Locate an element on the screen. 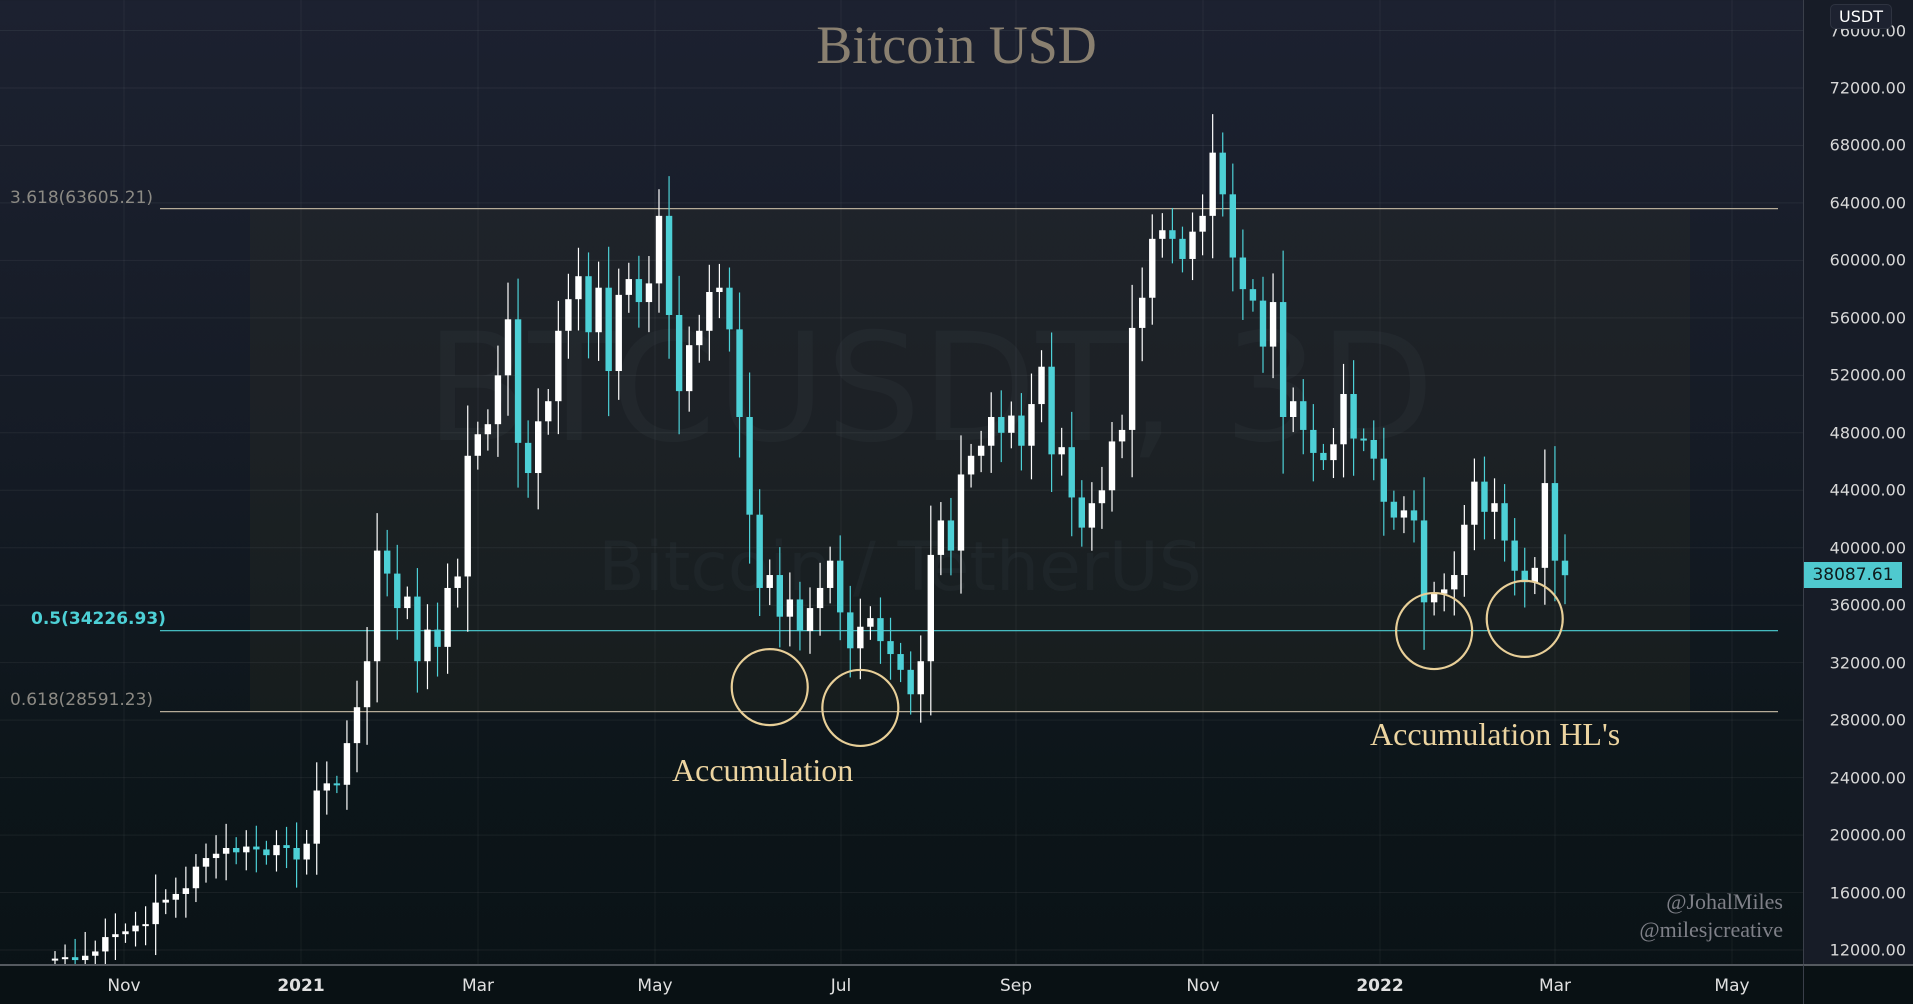 This screenshot has height=1004, width=1913. price-tick: 44000.00 is located at coordinates (1867, 490).